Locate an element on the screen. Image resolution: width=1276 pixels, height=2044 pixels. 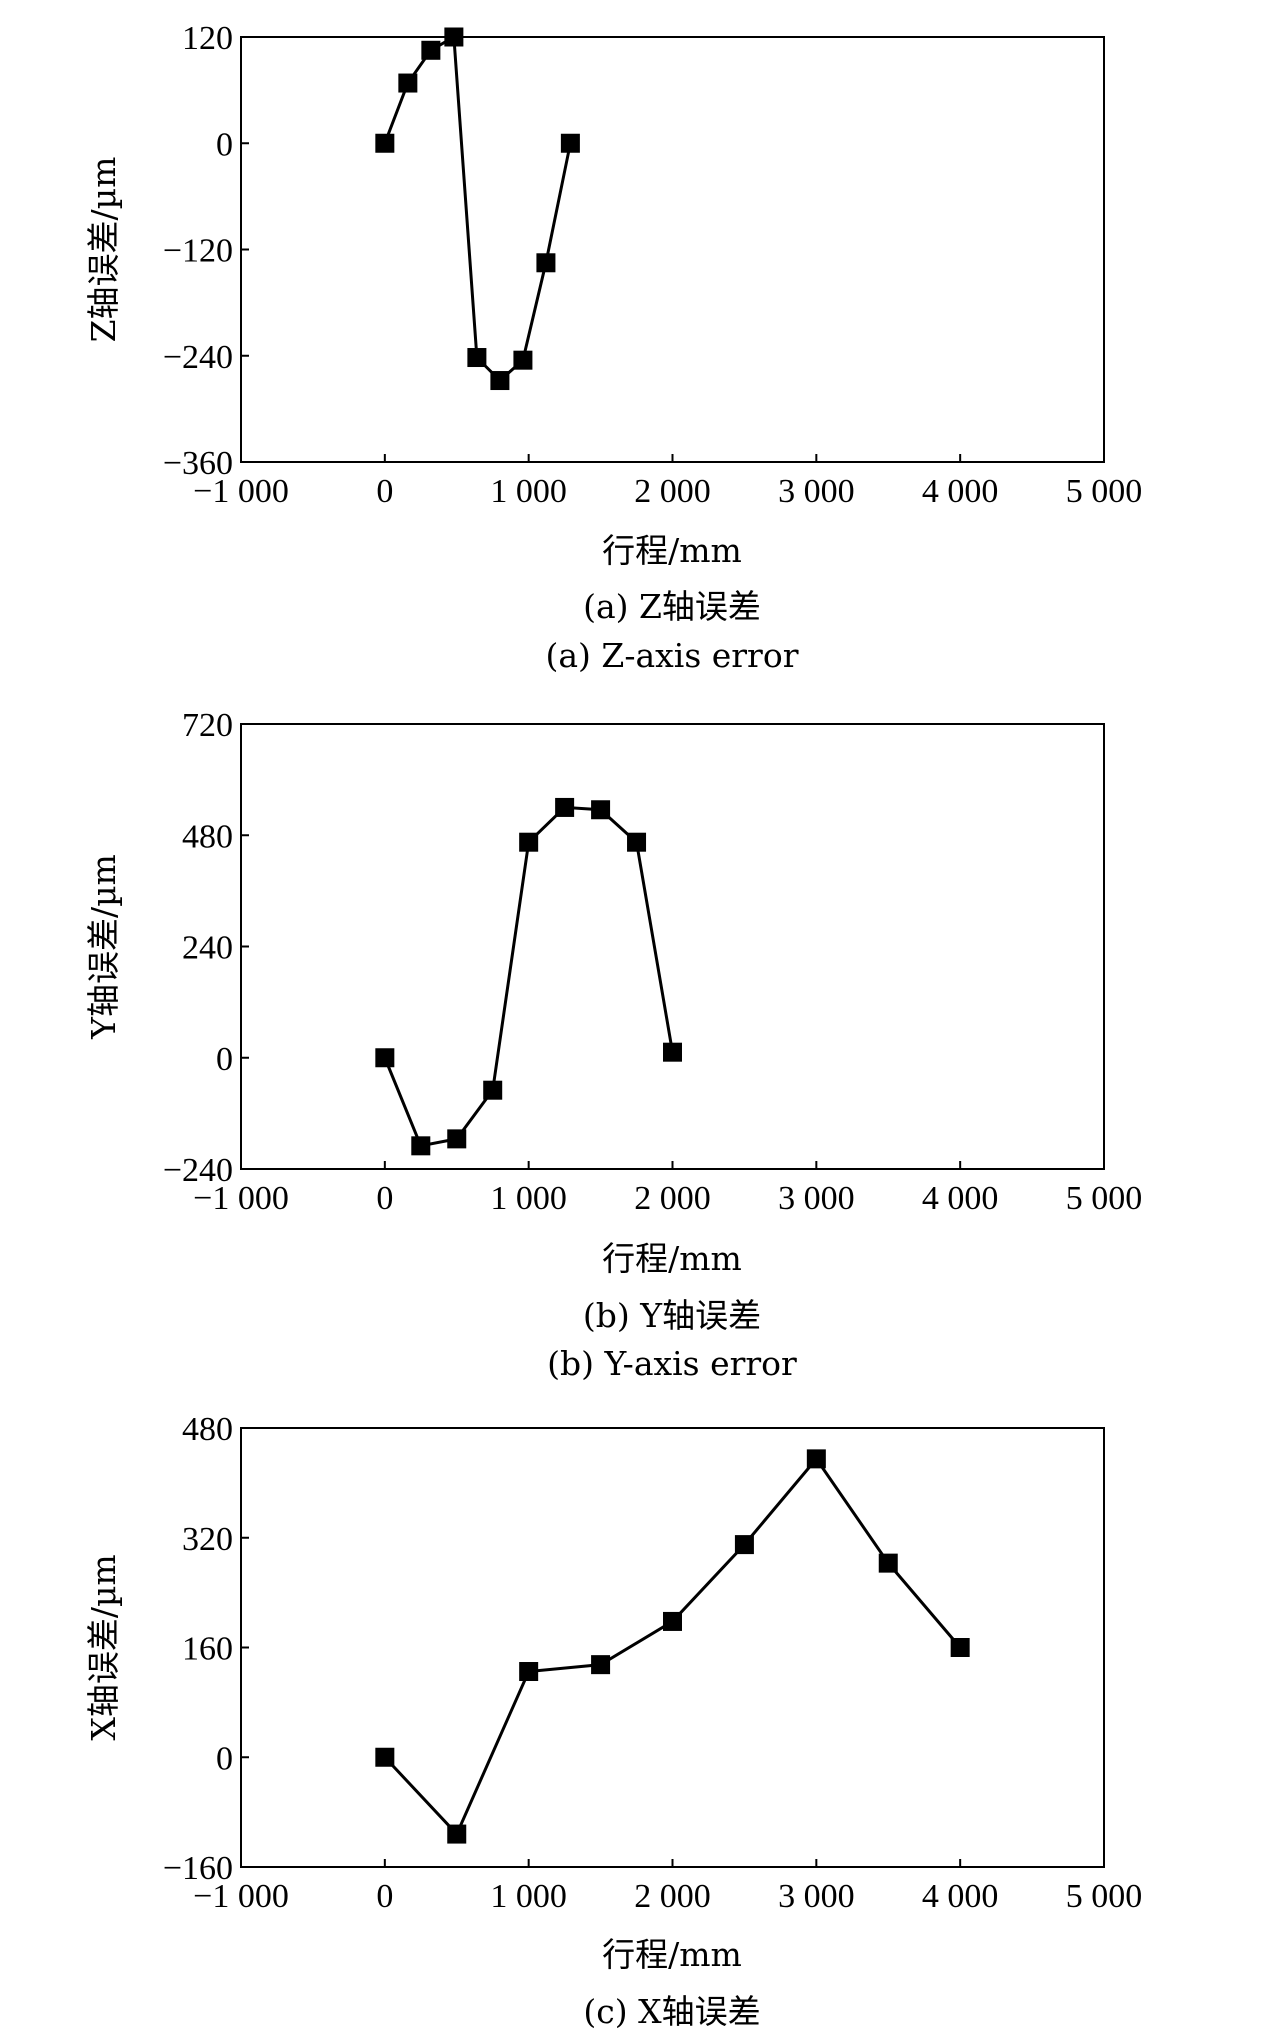
y-axis-label: X轴误差/µm is located at coordinates (103, 1647).